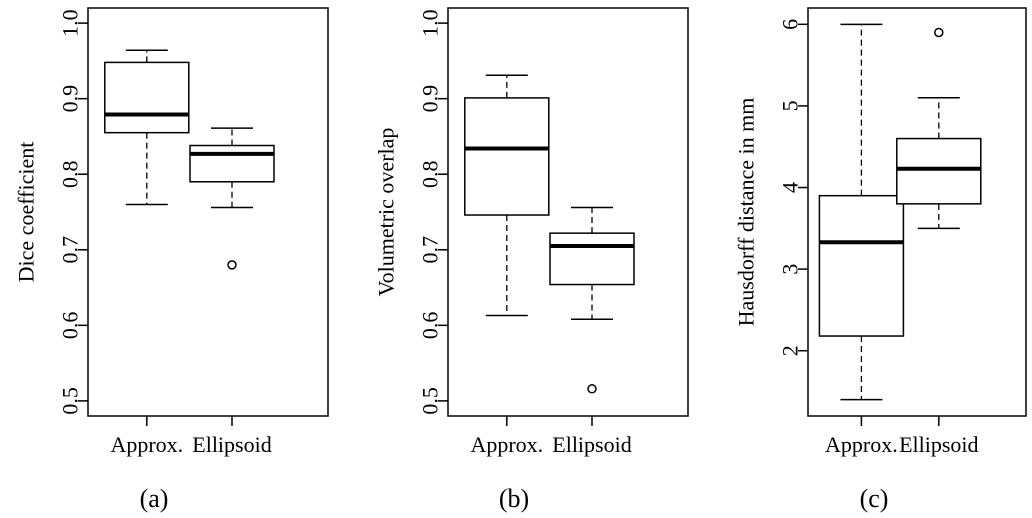 The width and height of the screenshot is (1032, 518). I want to click on y-tick-label: 4, so click(790, 187).